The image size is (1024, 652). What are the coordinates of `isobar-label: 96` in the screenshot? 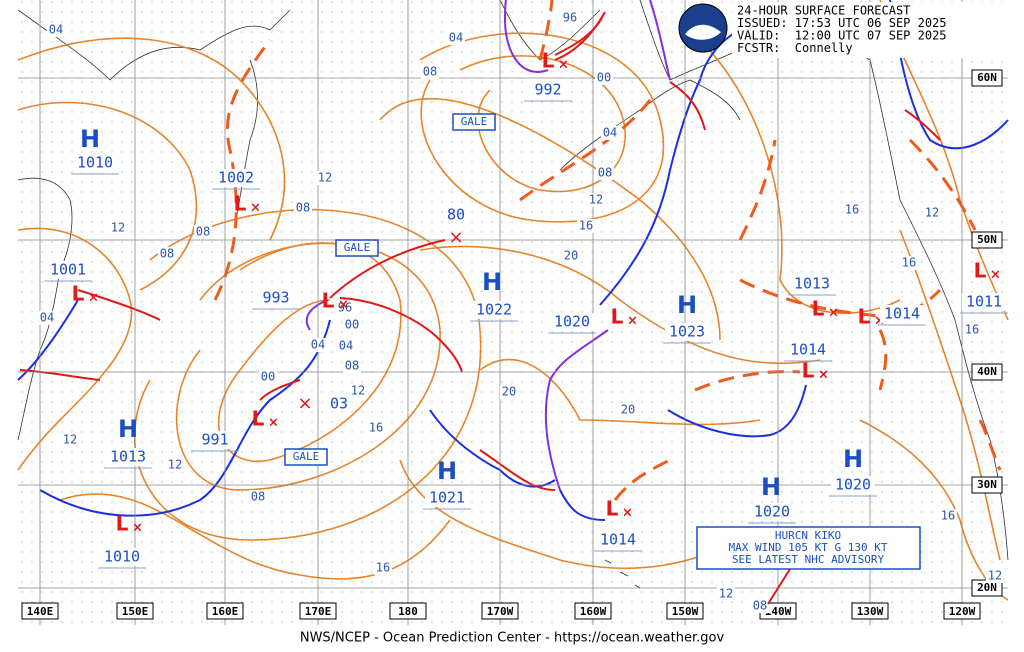 It's located at (570, 18).